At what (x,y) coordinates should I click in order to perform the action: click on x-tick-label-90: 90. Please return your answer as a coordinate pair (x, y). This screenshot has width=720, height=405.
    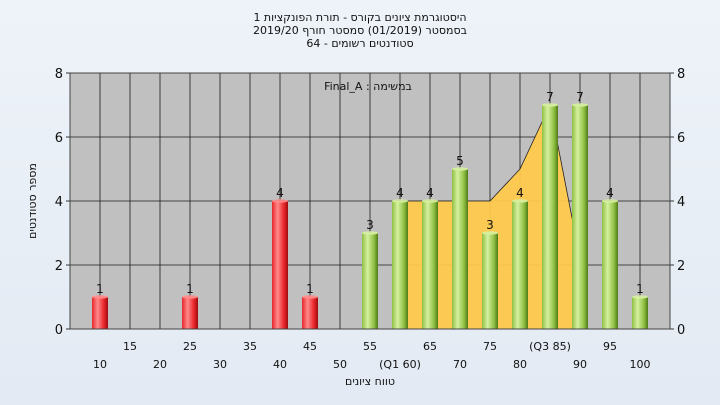
    Looking at the image, I should click on (580, 364).